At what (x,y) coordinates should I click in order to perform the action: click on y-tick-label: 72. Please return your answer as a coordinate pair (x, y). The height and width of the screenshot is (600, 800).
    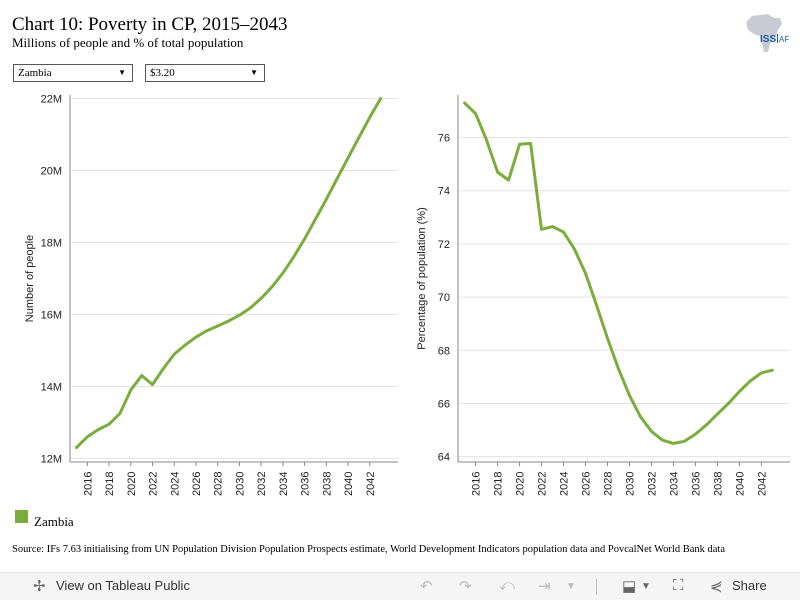
    Looking at the image, I should click on (444, 245).